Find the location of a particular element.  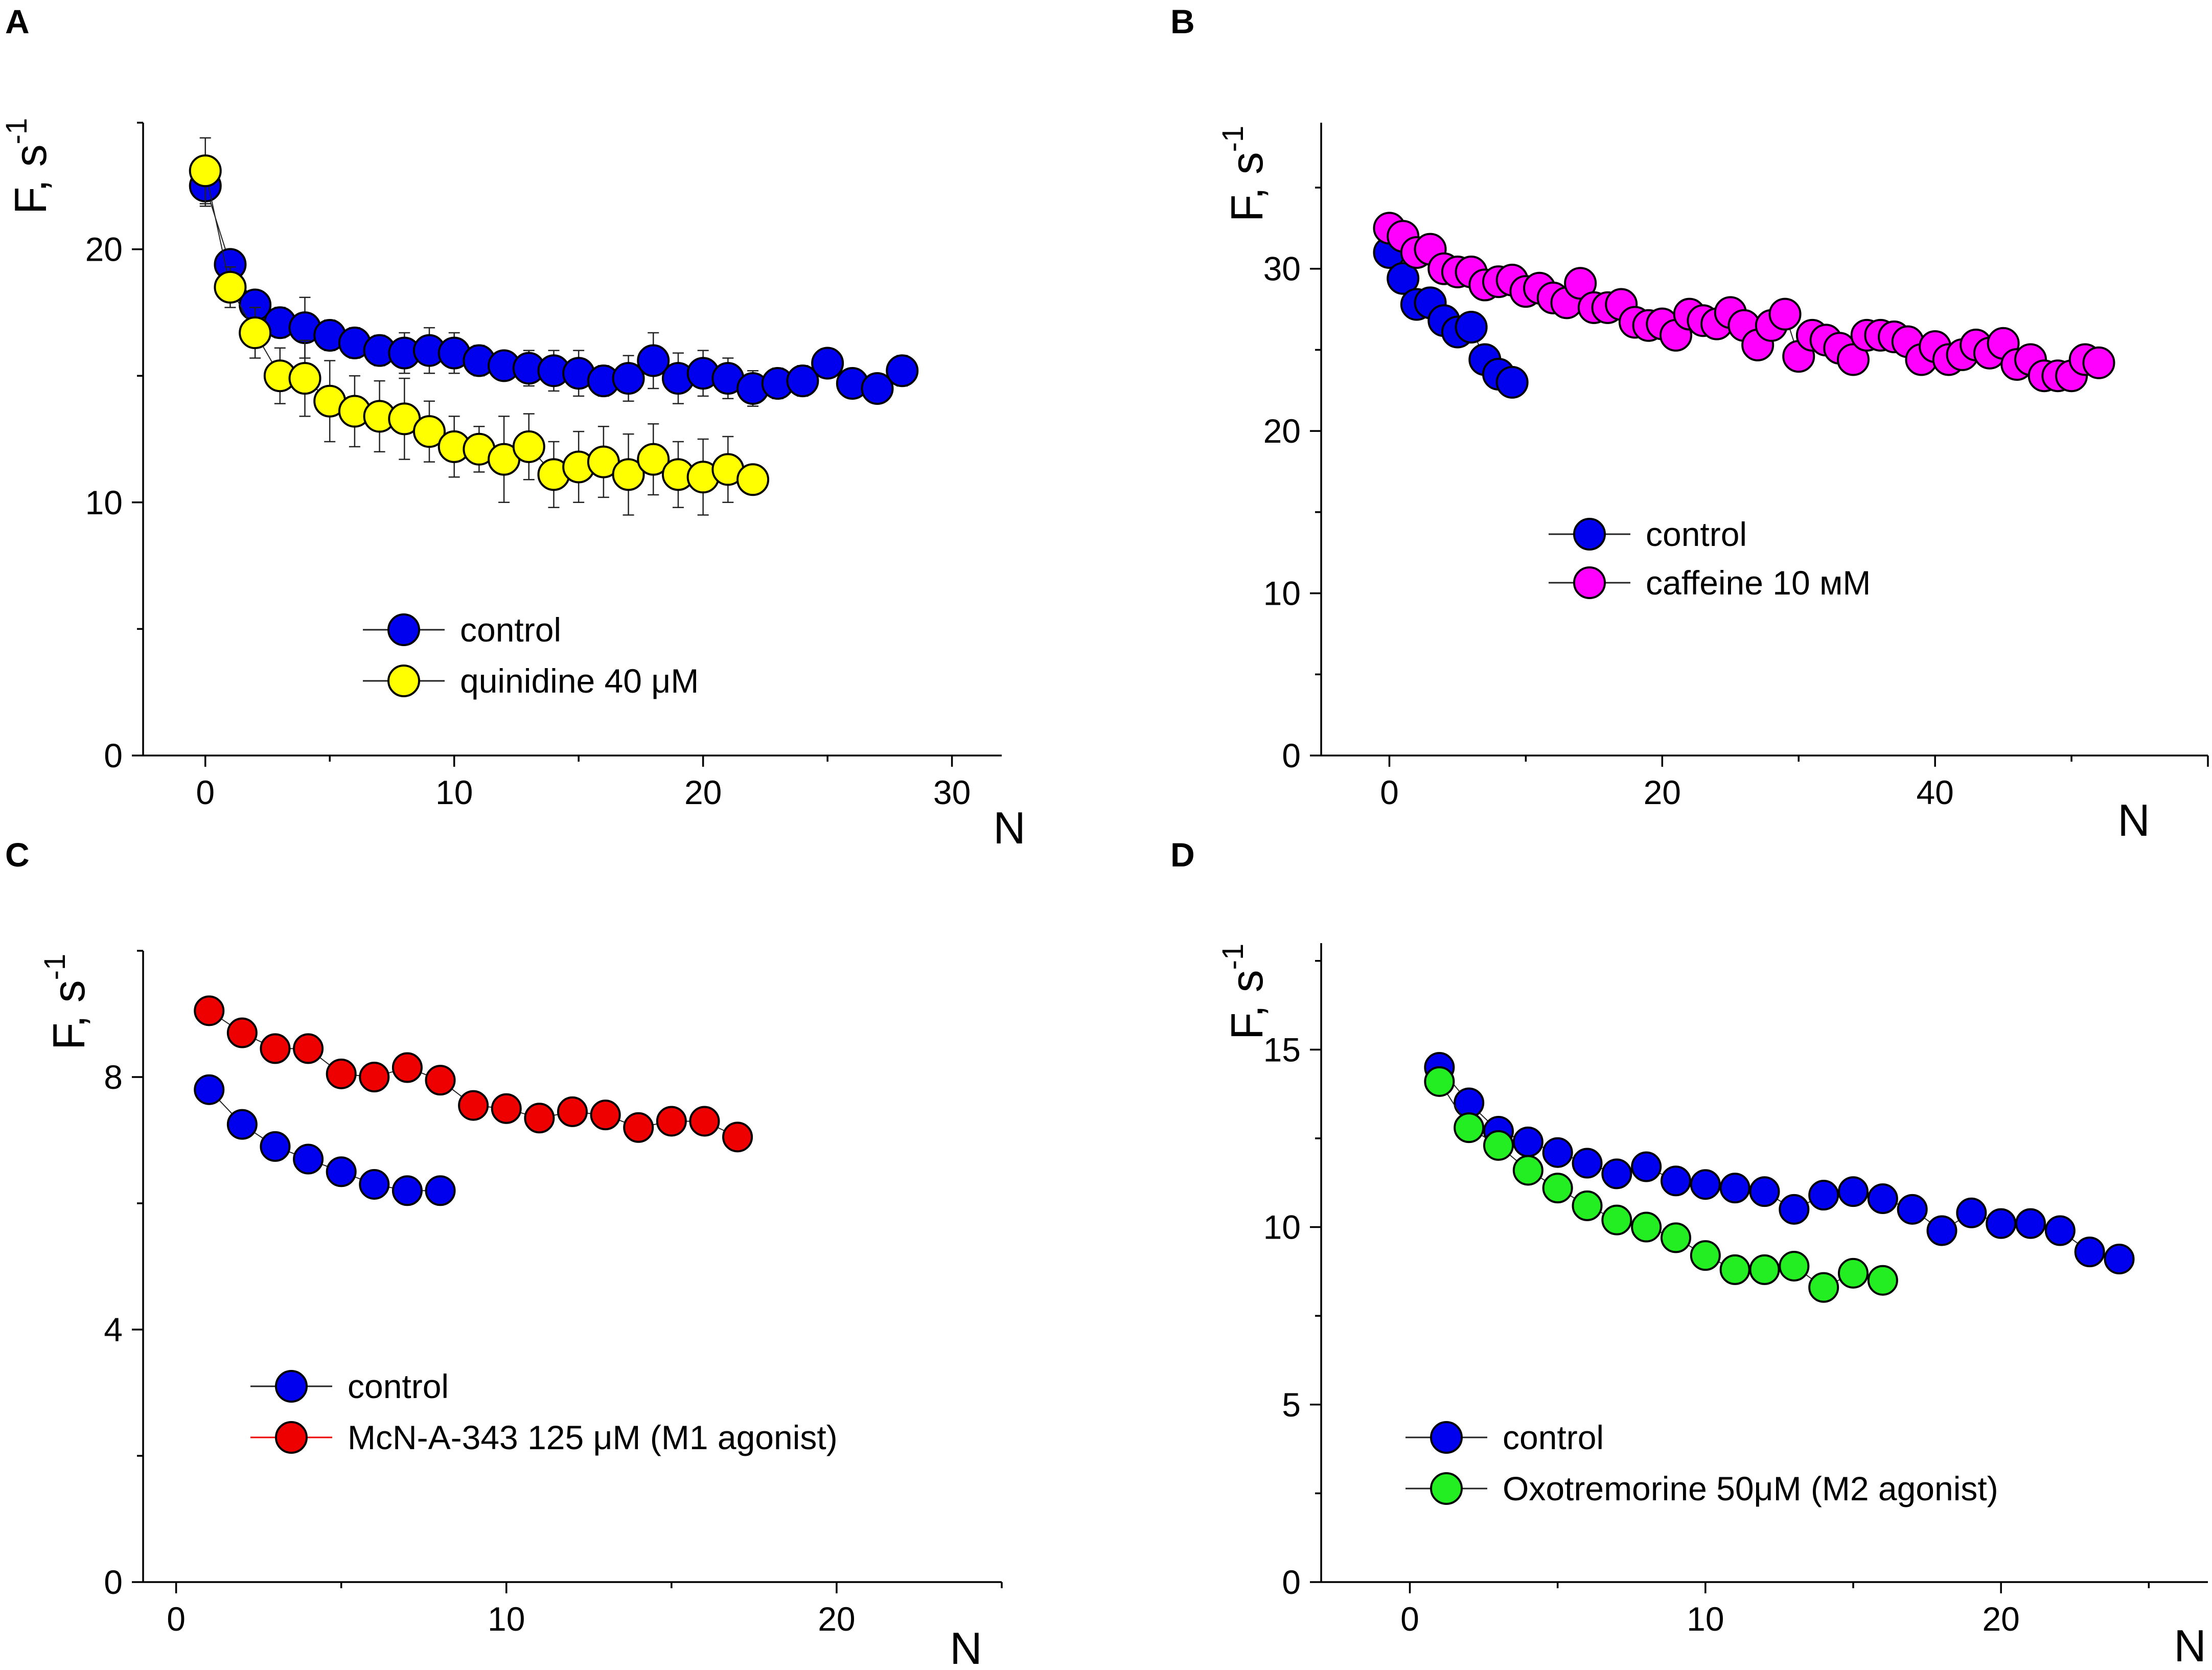

legend: control quinidine 40 μM is located at coordinates (531, 656).